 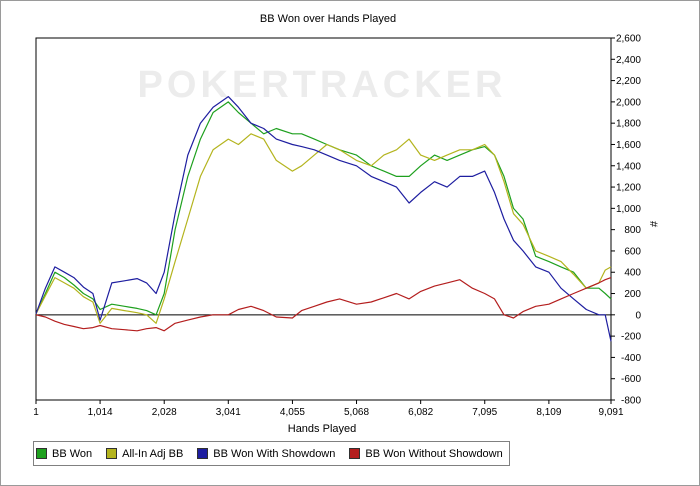 I want to click on y-tick-label: 1,400, so click(x=628, y=166).